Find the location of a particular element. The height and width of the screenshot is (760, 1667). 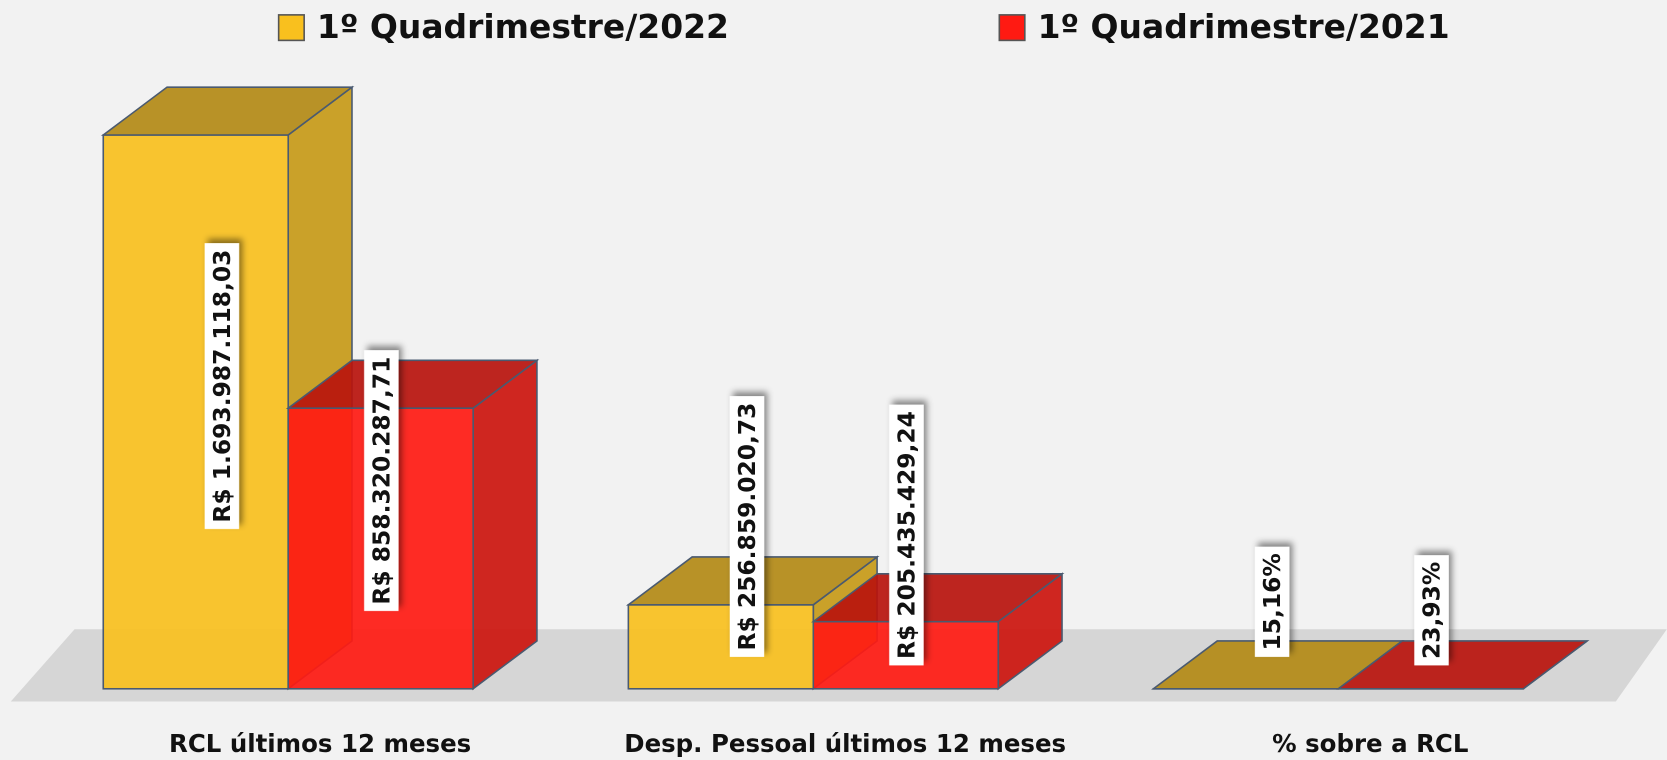

value-label-text: R$ 1.693.987.118,03 is located at coordinates (222, 386).